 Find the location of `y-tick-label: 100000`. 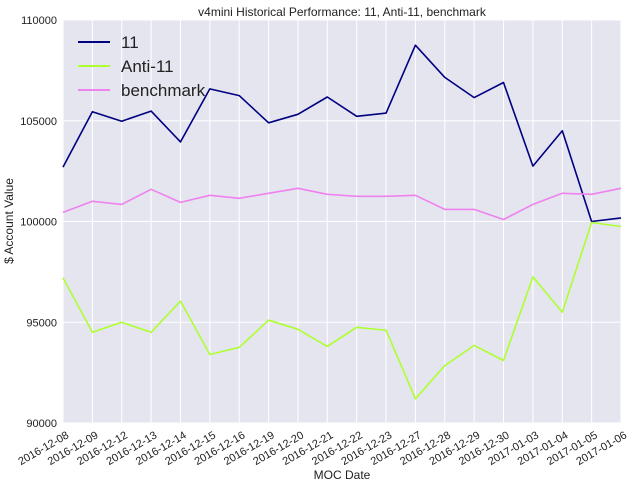

y-tick-label: 100000 is located at coordinates (38, 223).